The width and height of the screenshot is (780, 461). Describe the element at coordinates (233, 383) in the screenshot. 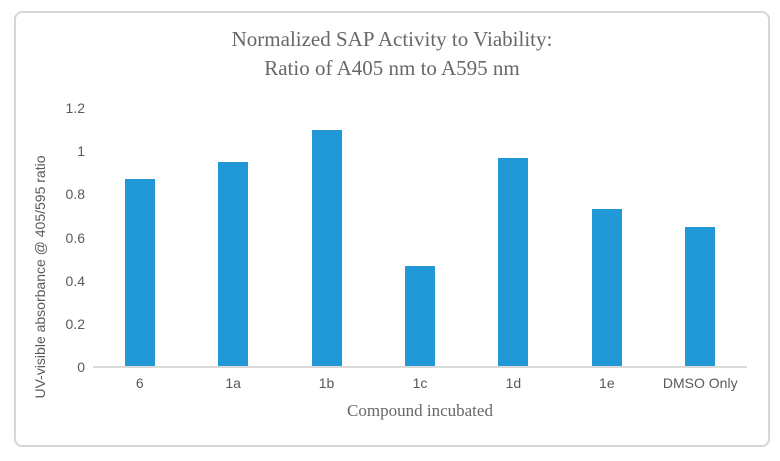

I see `category-label-1a: 1a` at that location.